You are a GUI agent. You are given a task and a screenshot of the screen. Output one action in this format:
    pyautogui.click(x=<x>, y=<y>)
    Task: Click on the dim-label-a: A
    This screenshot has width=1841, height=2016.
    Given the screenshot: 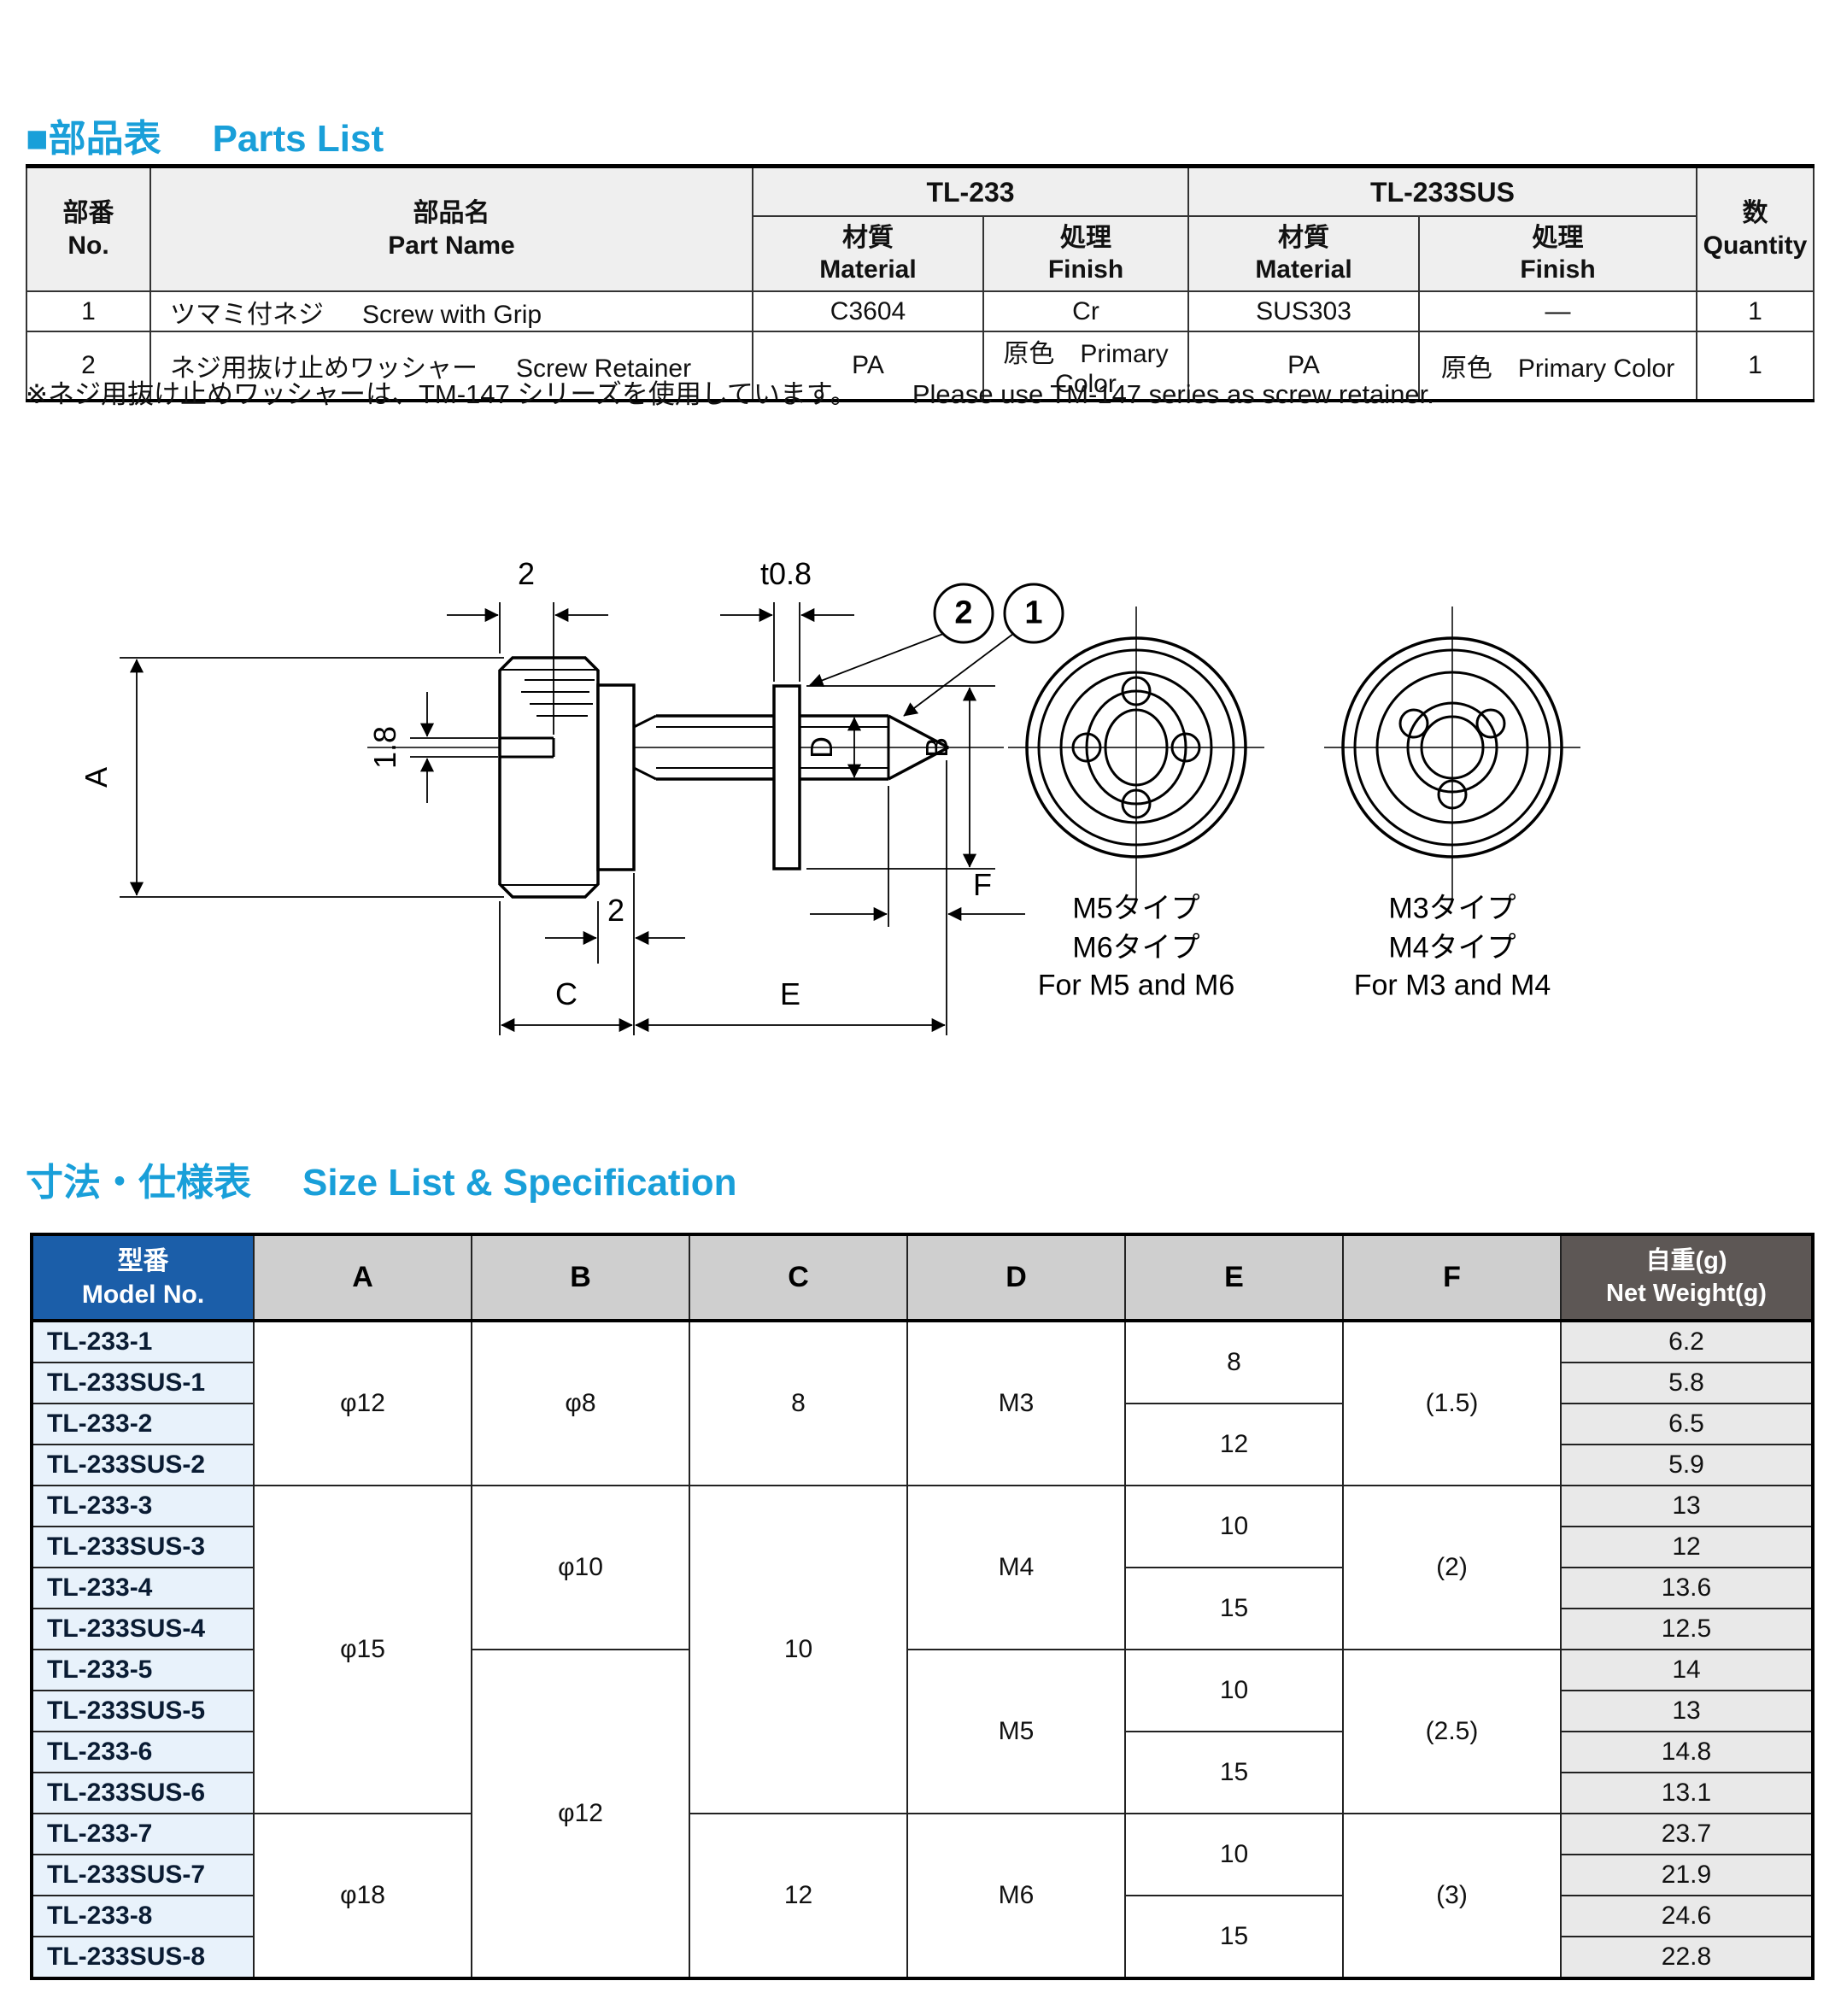 What is the action you would take?
    pyautogui.click(x=96, y=777)
    